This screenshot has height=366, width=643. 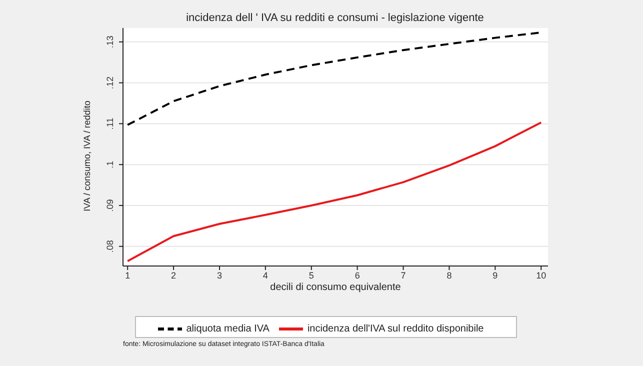 I want to click on chart-title: incidenza dell ' IVA su redditi e consumi - legislazione vigente, so click(x=335, y=18).